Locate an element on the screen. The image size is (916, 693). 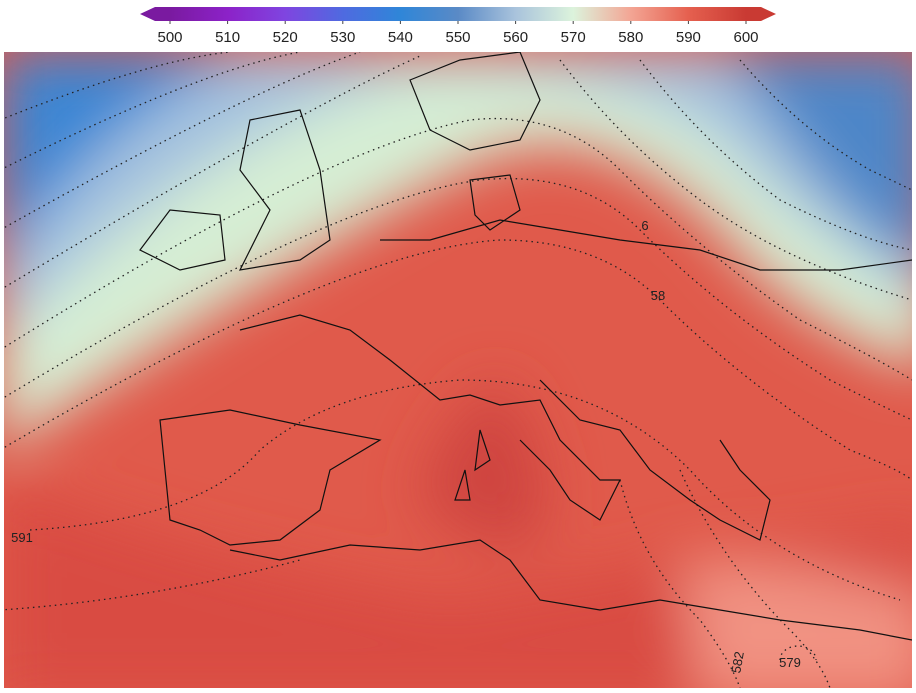
colorbar-min-arrow is located at coordinates (147, 14).